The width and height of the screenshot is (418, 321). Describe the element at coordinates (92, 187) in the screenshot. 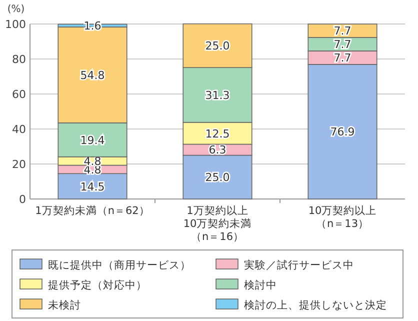

I see `data-label: 14.5` at that location.